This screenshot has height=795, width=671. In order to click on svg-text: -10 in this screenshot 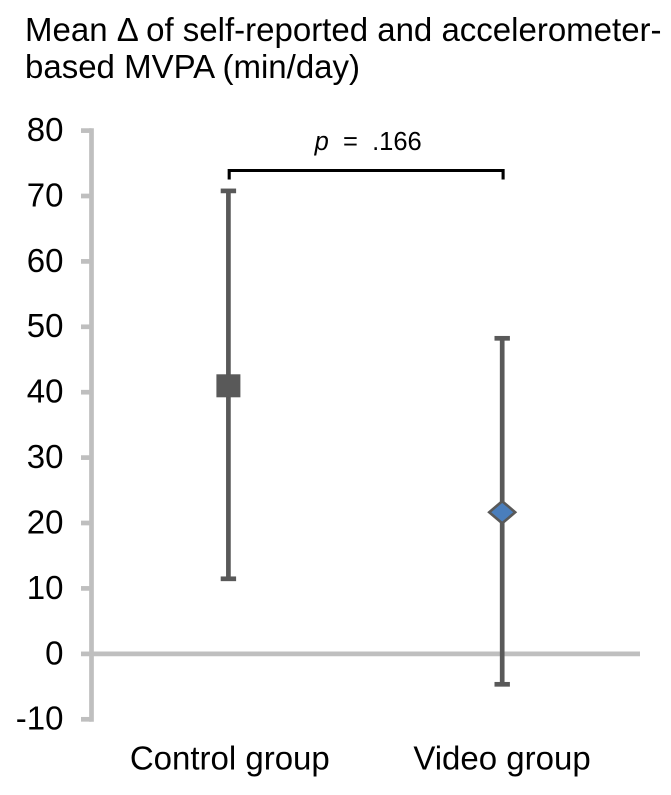, I will do `click(40, 718)`.